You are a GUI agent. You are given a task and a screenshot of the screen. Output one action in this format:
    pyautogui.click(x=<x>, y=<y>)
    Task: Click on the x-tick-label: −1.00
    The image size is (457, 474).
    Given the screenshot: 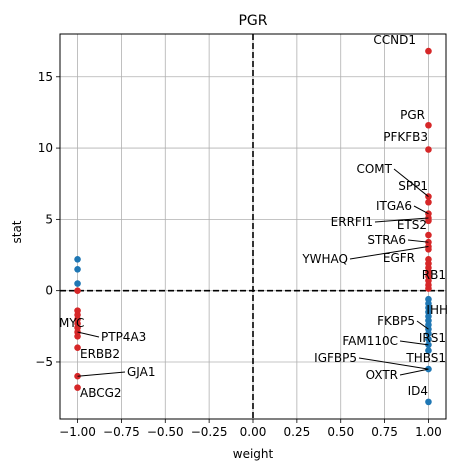 What is the action you would take?
    pyautogui.click(x=77, y=432)
    